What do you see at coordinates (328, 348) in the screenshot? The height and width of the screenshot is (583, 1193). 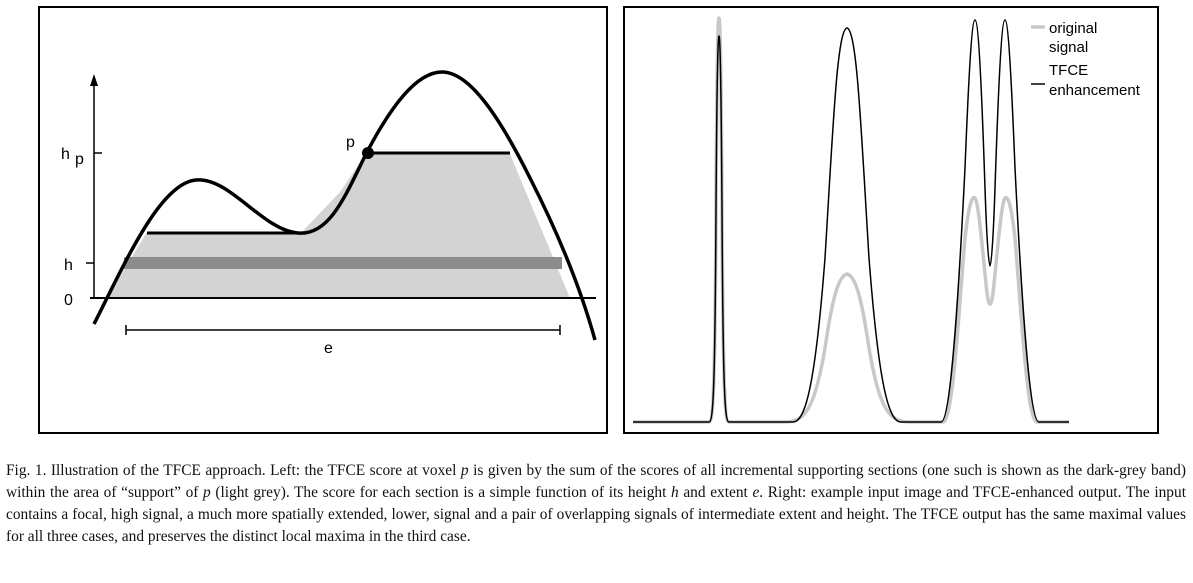 I see `label-e: e` at bounding box center [328, 348].